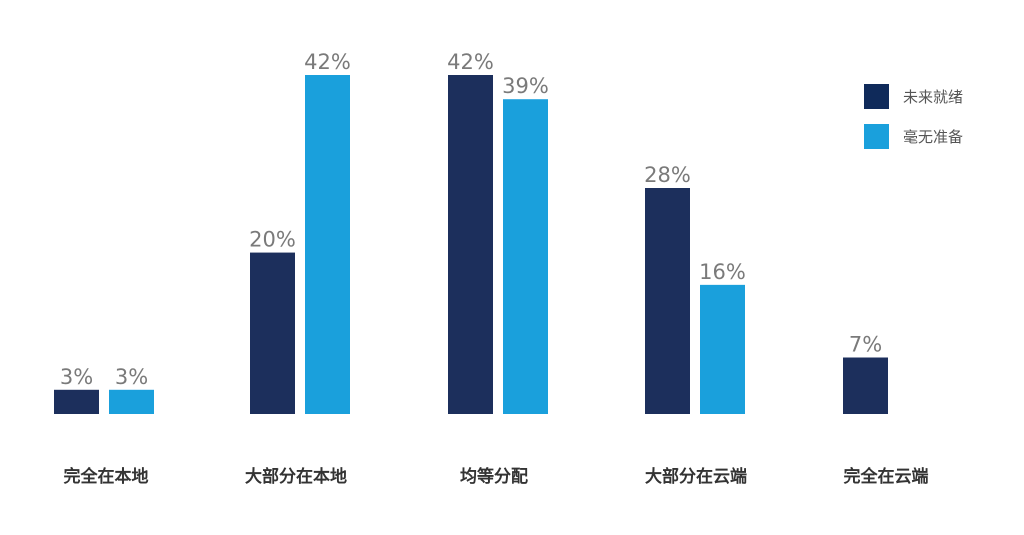 The image size is (1024, 535). Describe the element at coordinates (76, 377) in the screenshot. I see `value-label-future-ready-0: 3%` at that location.